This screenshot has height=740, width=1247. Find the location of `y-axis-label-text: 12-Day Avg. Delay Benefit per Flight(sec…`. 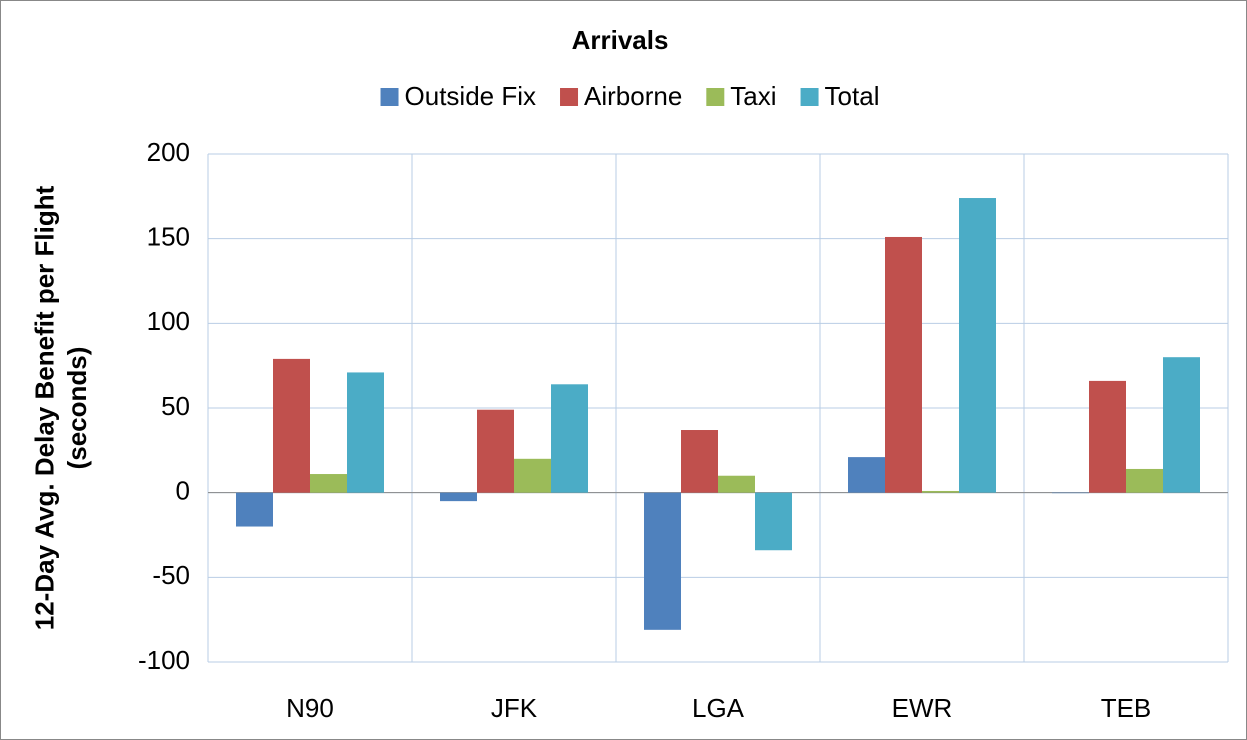

y-axis-label-text: 12-Day Avg. Delay Benefit per Flight(sec… is located at coordinates (60, 407).